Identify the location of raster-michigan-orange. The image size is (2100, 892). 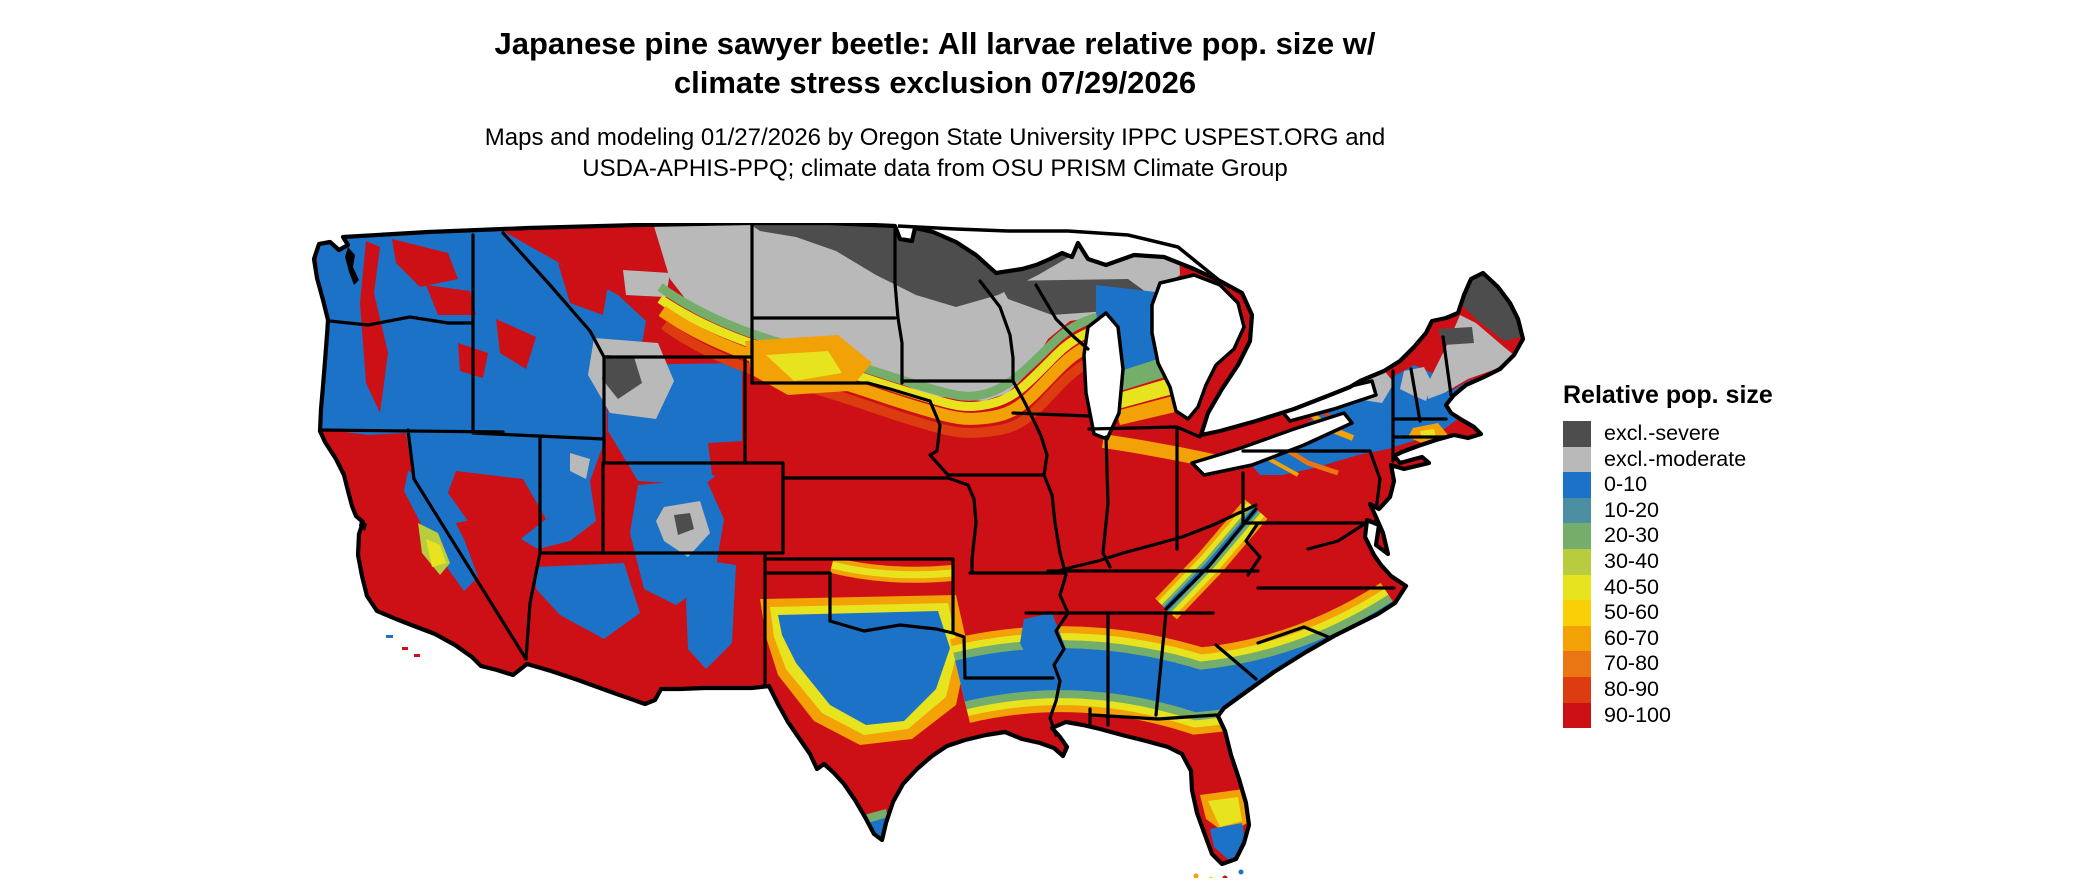
(1152, 409).